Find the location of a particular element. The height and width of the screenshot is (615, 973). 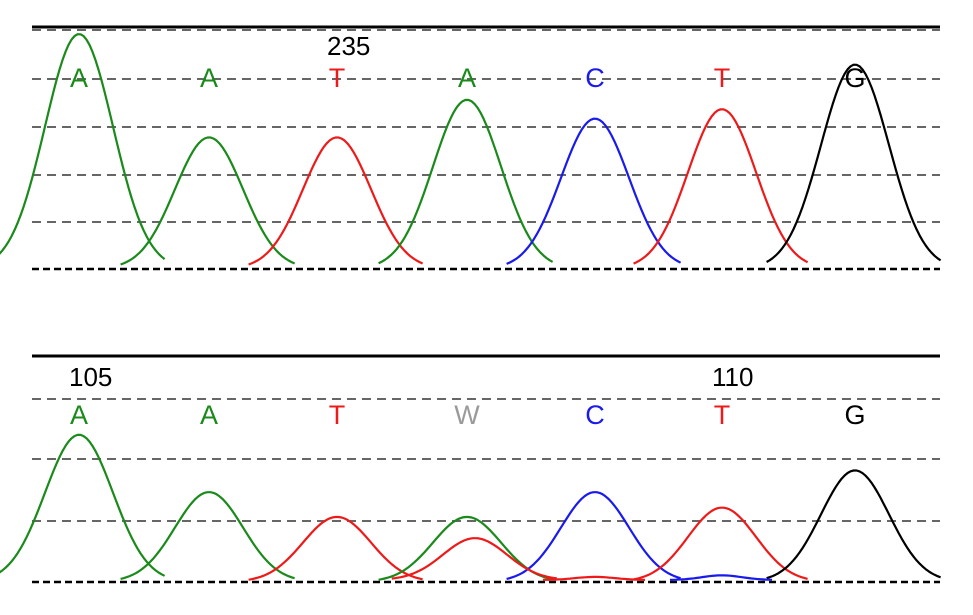

position-number-label: 110 is located at coordinates (732, 377).